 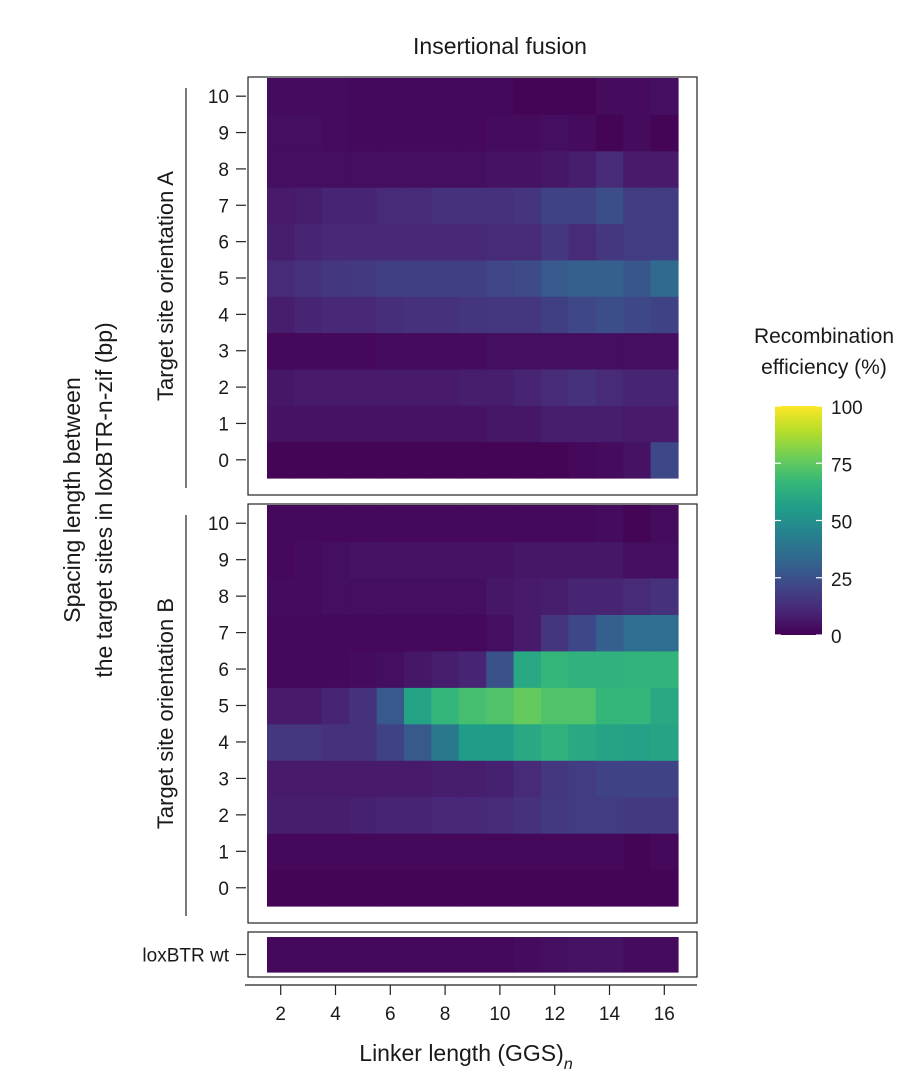 What do you see at coordinates (610, 1014) in the screenshot?
I see `x-tick-label: 14` at bounding box center [610, 1014].